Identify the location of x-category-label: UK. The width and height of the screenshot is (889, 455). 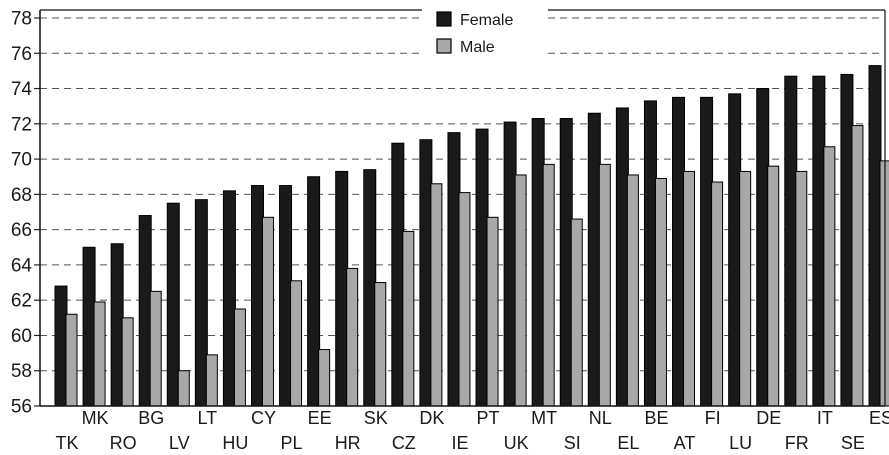
(516, 443).